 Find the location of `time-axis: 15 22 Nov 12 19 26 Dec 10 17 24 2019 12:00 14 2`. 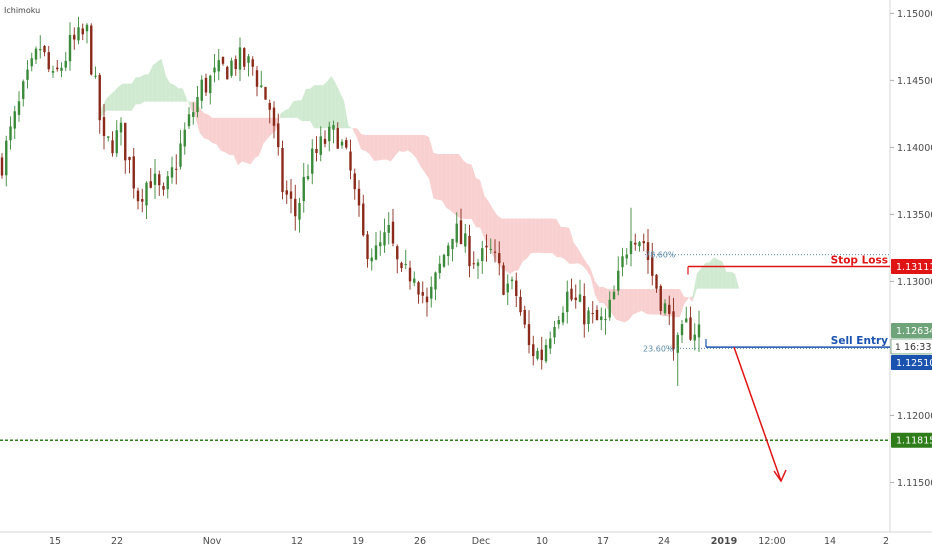

time-axis: 15 22 Nov 12 19 26 Dec 10 17 24 2019 12:00 14 2 is located at coordinates (469, 541).